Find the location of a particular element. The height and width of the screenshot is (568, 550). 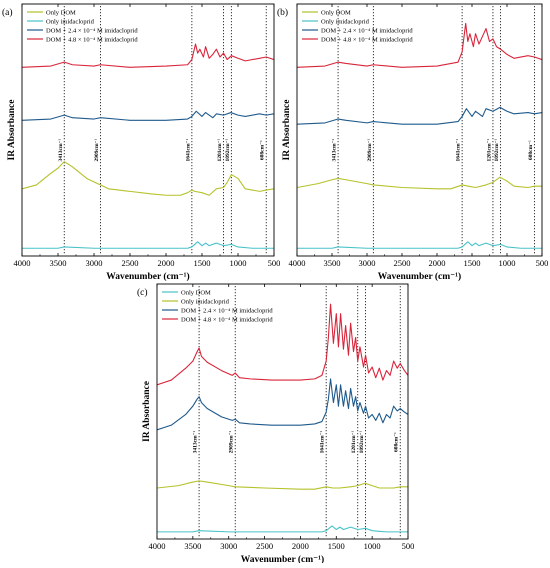

panel-label: (a) is located at coordinates (7, 12).